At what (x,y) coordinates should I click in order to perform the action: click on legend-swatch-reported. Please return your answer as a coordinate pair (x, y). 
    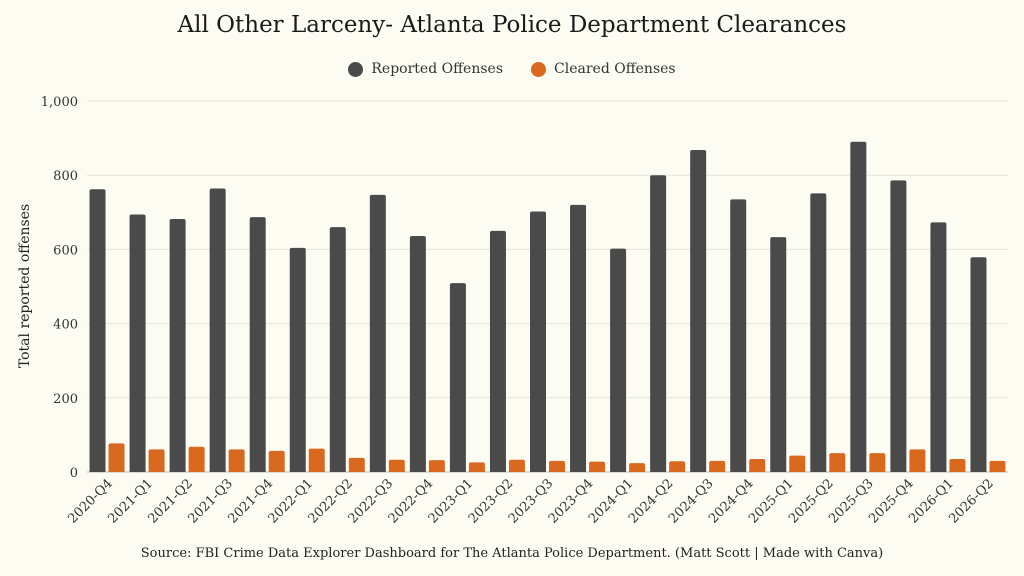
    Looking at the image, I should click on (356, 69).